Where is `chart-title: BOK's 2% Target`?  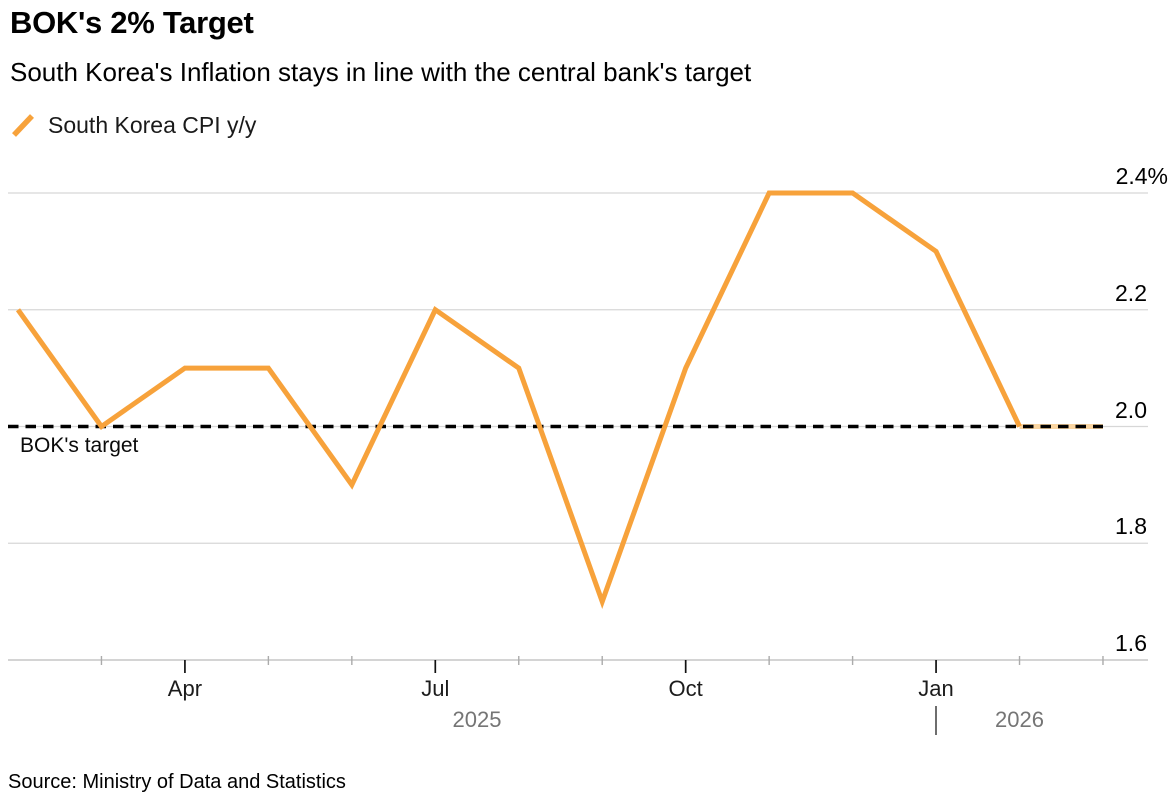 chart-title: BOK's 2% Target is located at coordinates (132, 22).